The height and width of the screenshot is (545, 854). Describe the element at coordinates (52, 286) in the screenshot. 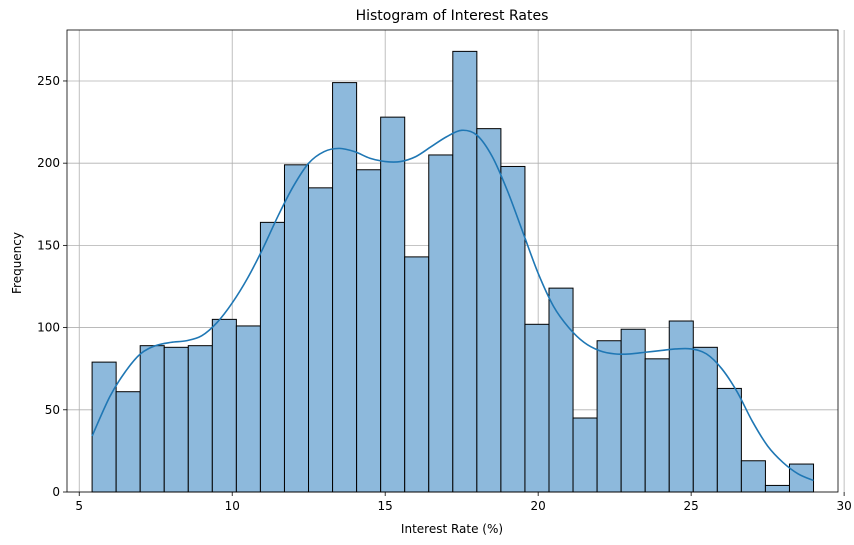

I see `y-axis-ticks: 0 50 100 150 200 250` at that location.